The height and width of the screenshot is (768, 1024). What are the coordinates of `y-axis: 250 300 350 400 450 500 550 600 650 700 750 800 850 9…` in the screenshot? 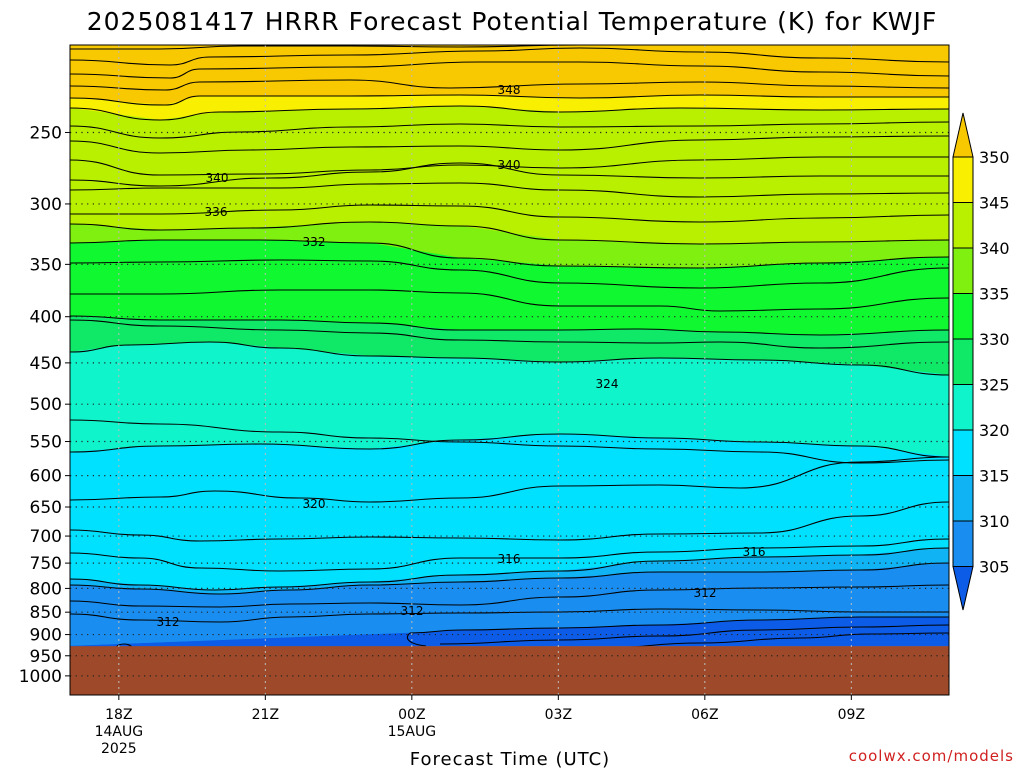 It's located at (44, 405).